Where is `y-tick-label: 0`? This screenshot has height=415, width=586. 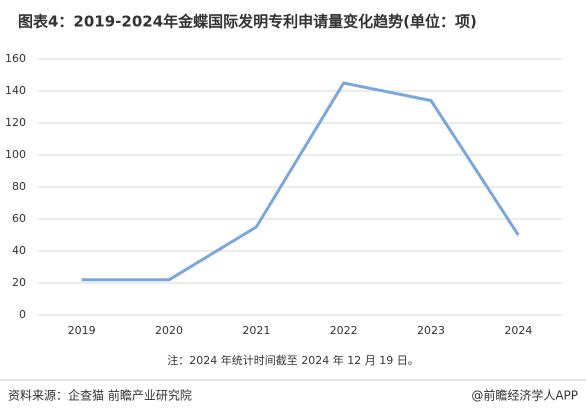
y-tick-label: 0 is located at coordinates (22, 314).